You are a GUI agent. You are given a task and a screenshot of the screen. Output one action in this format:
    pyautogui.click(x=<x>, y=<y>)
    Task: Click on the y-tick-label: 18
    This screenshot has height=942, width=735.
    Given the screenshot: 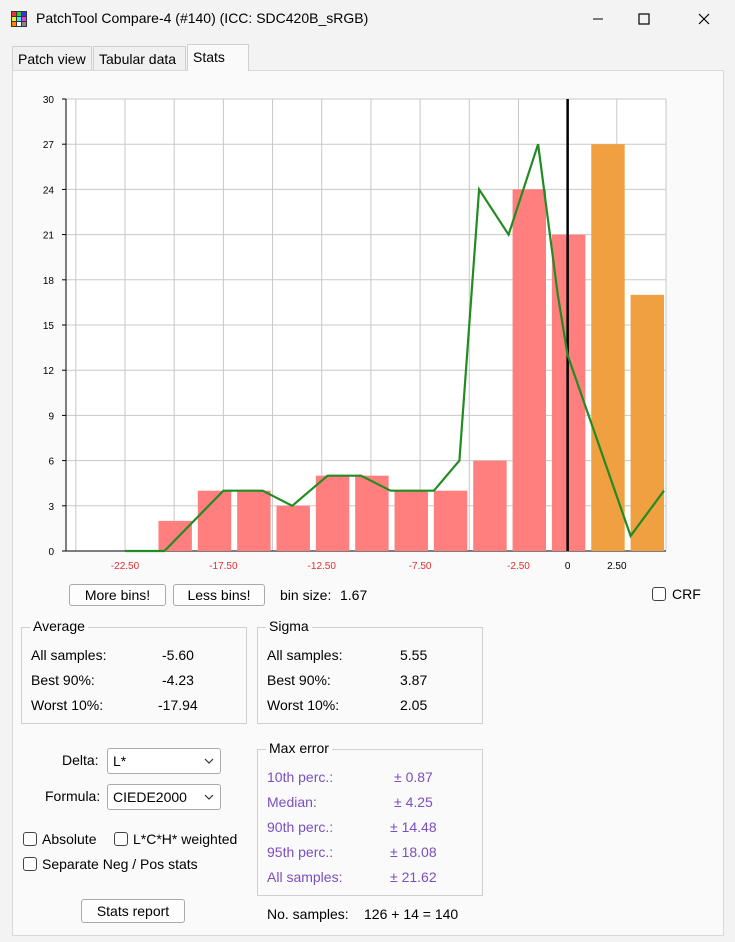 What is the action you would take?
    pyautogui.click(x=49, y=281)
    